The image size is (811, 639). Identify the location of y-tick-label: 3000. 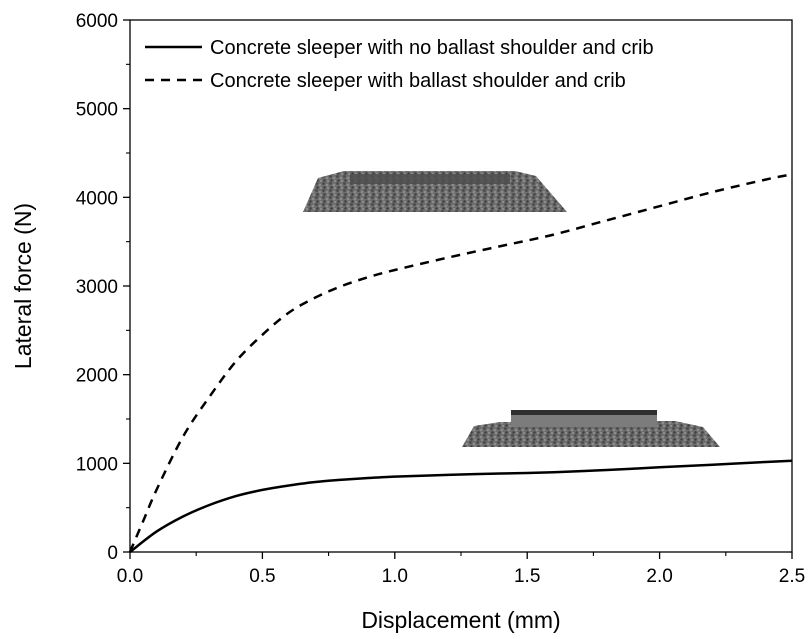
(97, 287).